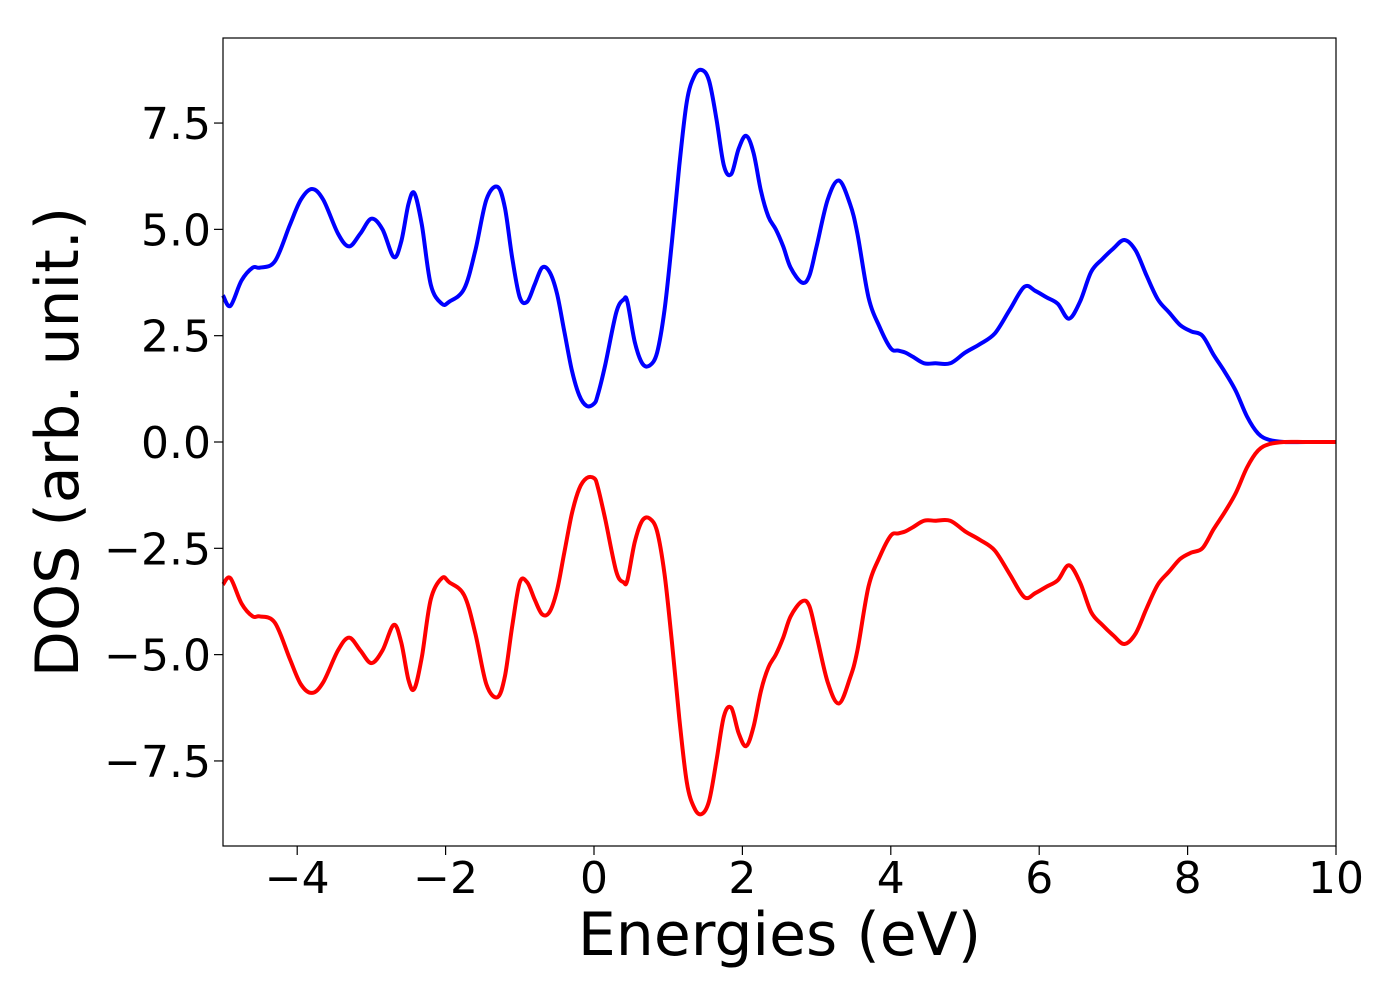  What do you see at coordinates (891, 878) in the screenshot?
I see `x-tick-label: 4` at bounding box center [891, 878].